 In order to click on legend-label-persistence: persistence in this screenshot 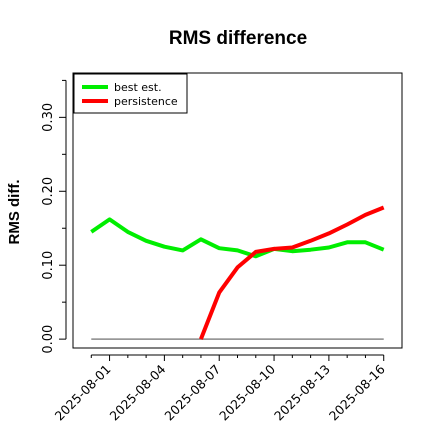, I will do `click(146, 101)`.